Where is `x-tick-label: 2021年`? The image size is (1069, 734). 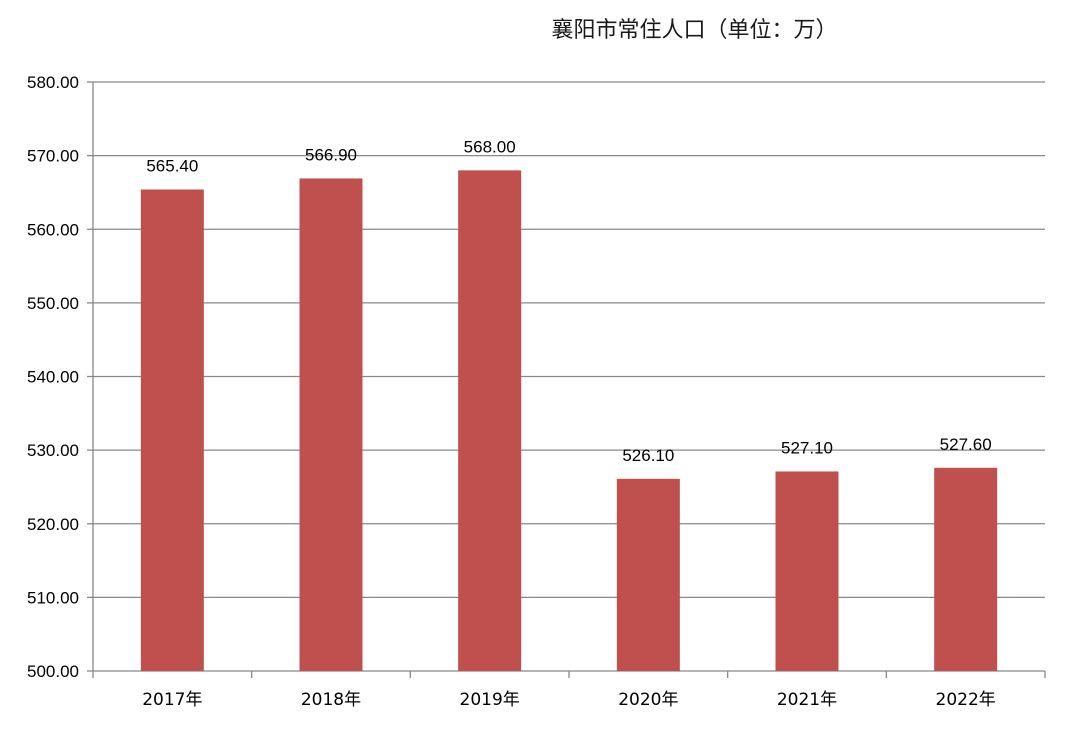
x-tick-label: 2021年 is located at coordinates (807, 700).